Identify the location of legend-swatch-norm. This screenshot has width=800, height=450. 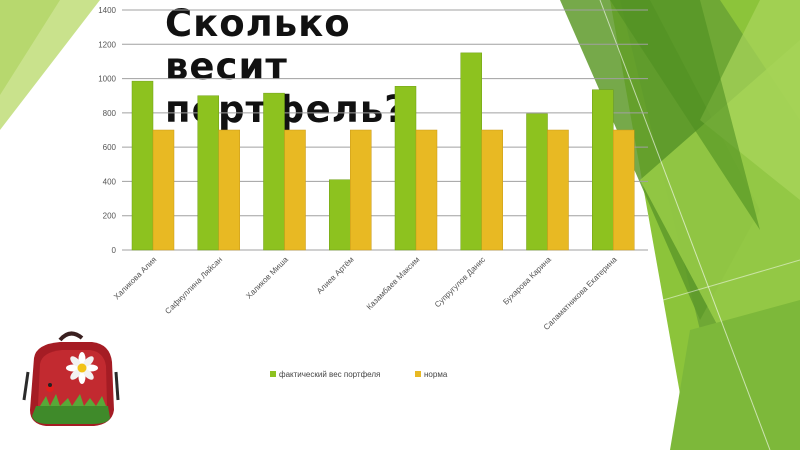
(418, 374).